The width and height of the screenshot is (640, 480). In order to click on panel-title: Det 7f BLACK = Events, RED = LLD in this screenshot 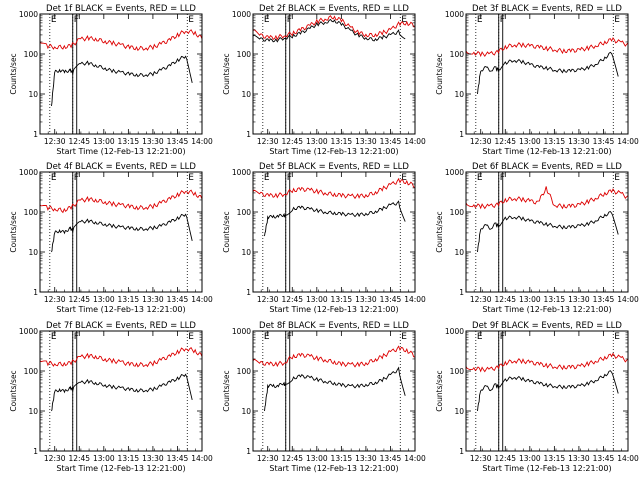, I will do `click(121, 326)`.